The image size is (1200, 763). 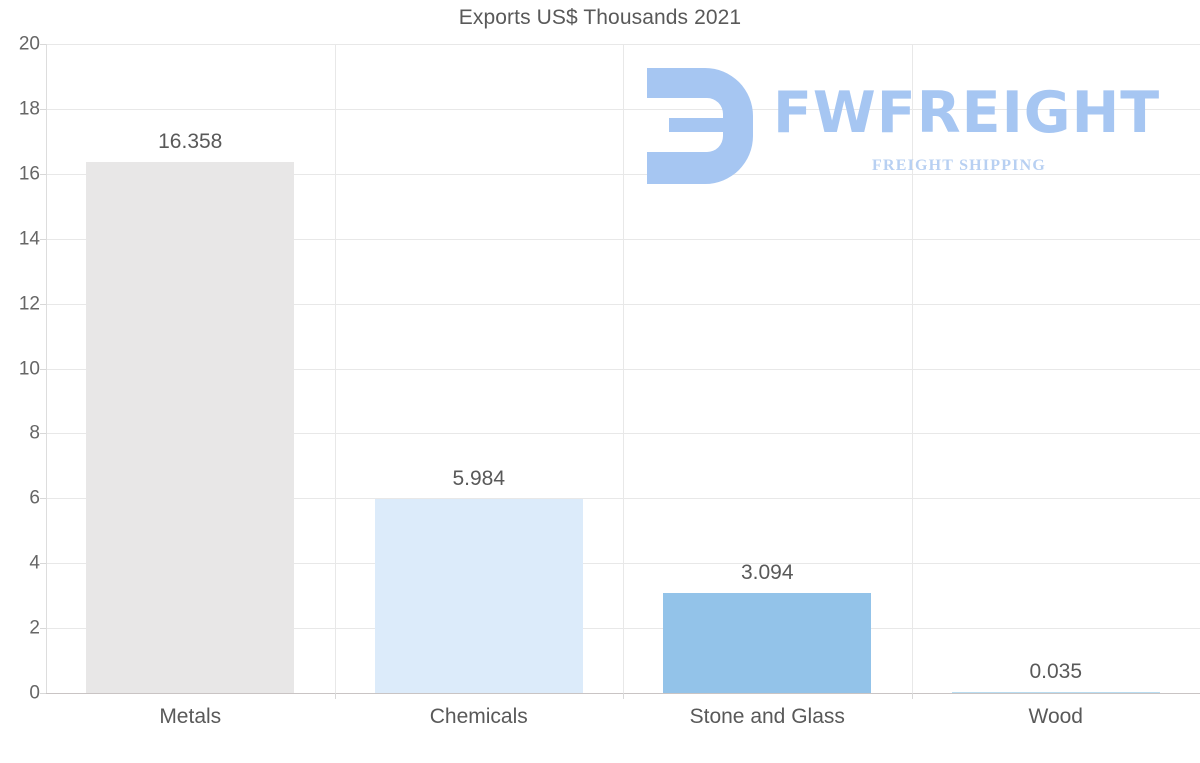 What do you see at coordinates (1055, 716) in the screenshot?
I see `x-axis-category-label: Wood` at bounding box center [1055, 716].